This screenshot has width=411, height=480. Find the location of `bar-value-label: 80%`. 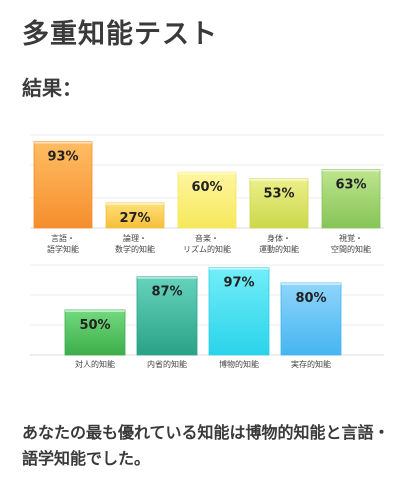

bar-value-label: 80% is located at coordinates (310, 298).